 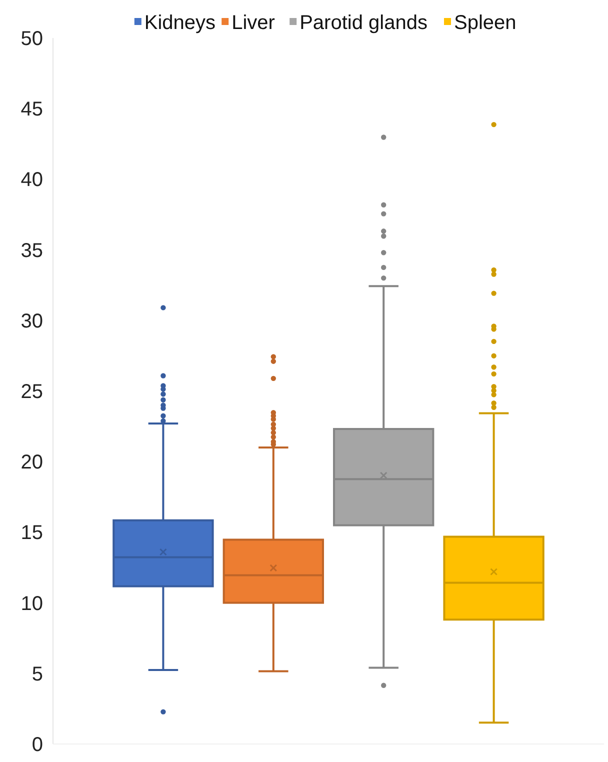 What do you see at coordinates (180, 23) in the screenshot?
I see `legend-label: Kidneys` at bounding box center [180, 23].